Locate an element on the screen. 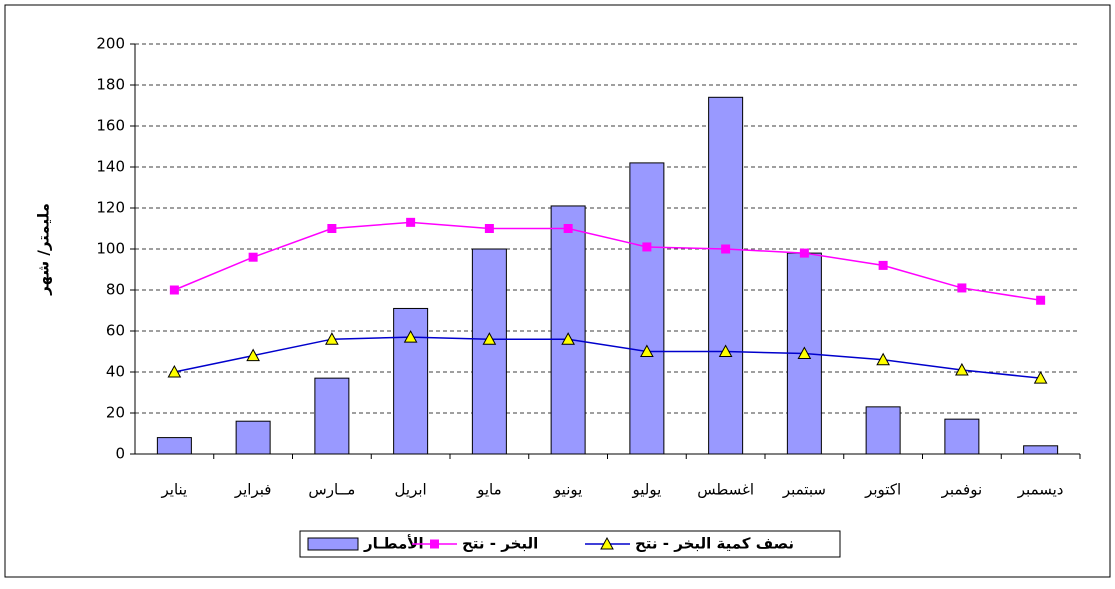 The height and width of the screenshot is (589, 1115). y-tick-label: 140 is located at coordinates (110, 167).